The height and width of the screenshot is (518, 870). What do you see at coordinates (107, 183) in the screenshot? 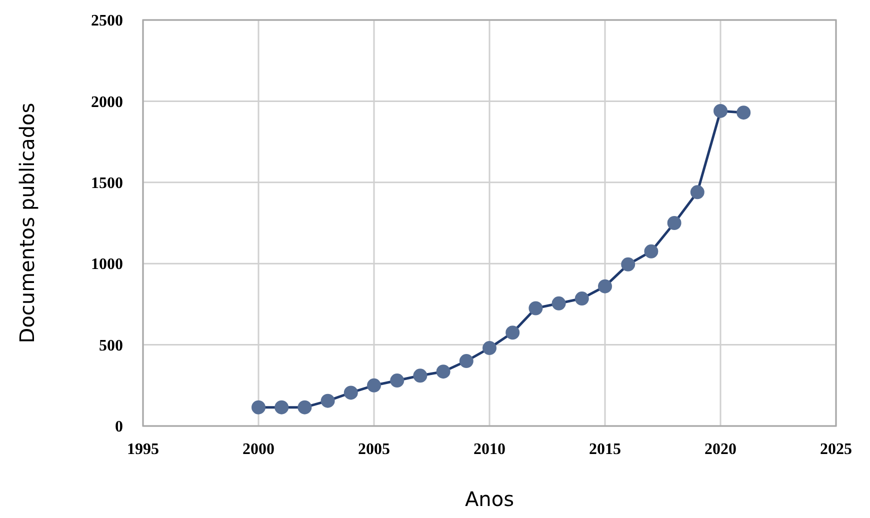
I see `y-tick-label: 1500` at bounding box center [107, 183].